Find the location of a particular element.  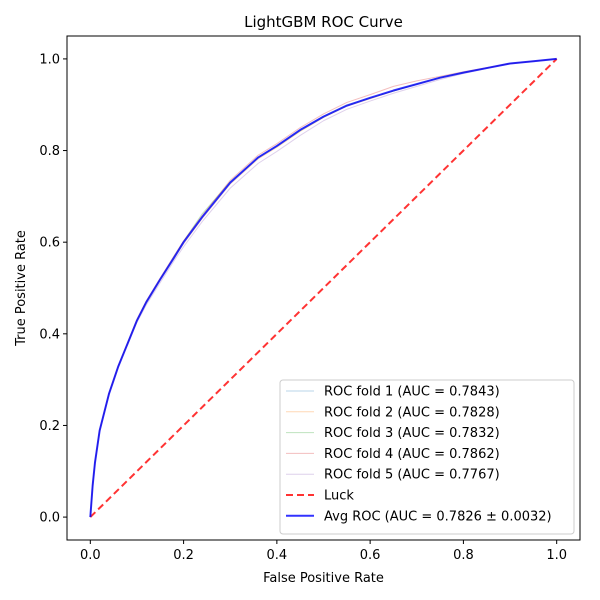

y-axis-label: True Positive Rate is located at coordinates (21, 288).